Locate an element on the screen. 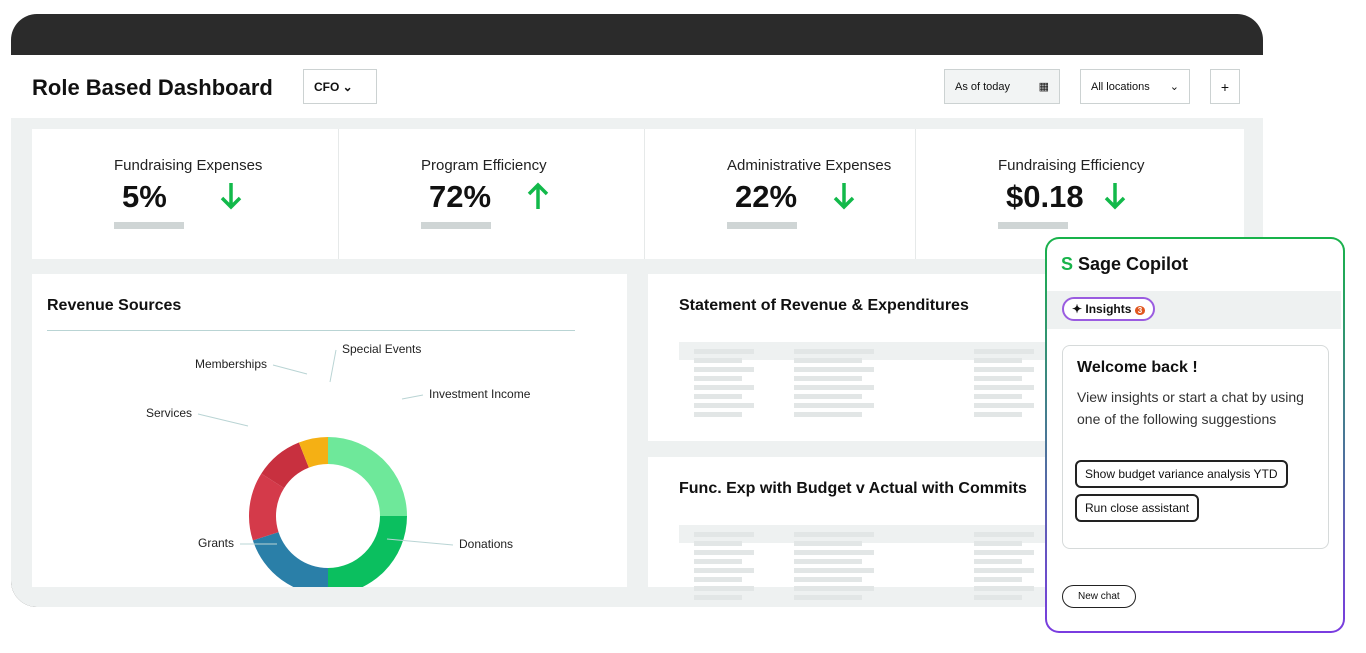 Image resolution: width=1366 pixels, height=653 pixels. location: All locations is located at coordinates (1120, 86).